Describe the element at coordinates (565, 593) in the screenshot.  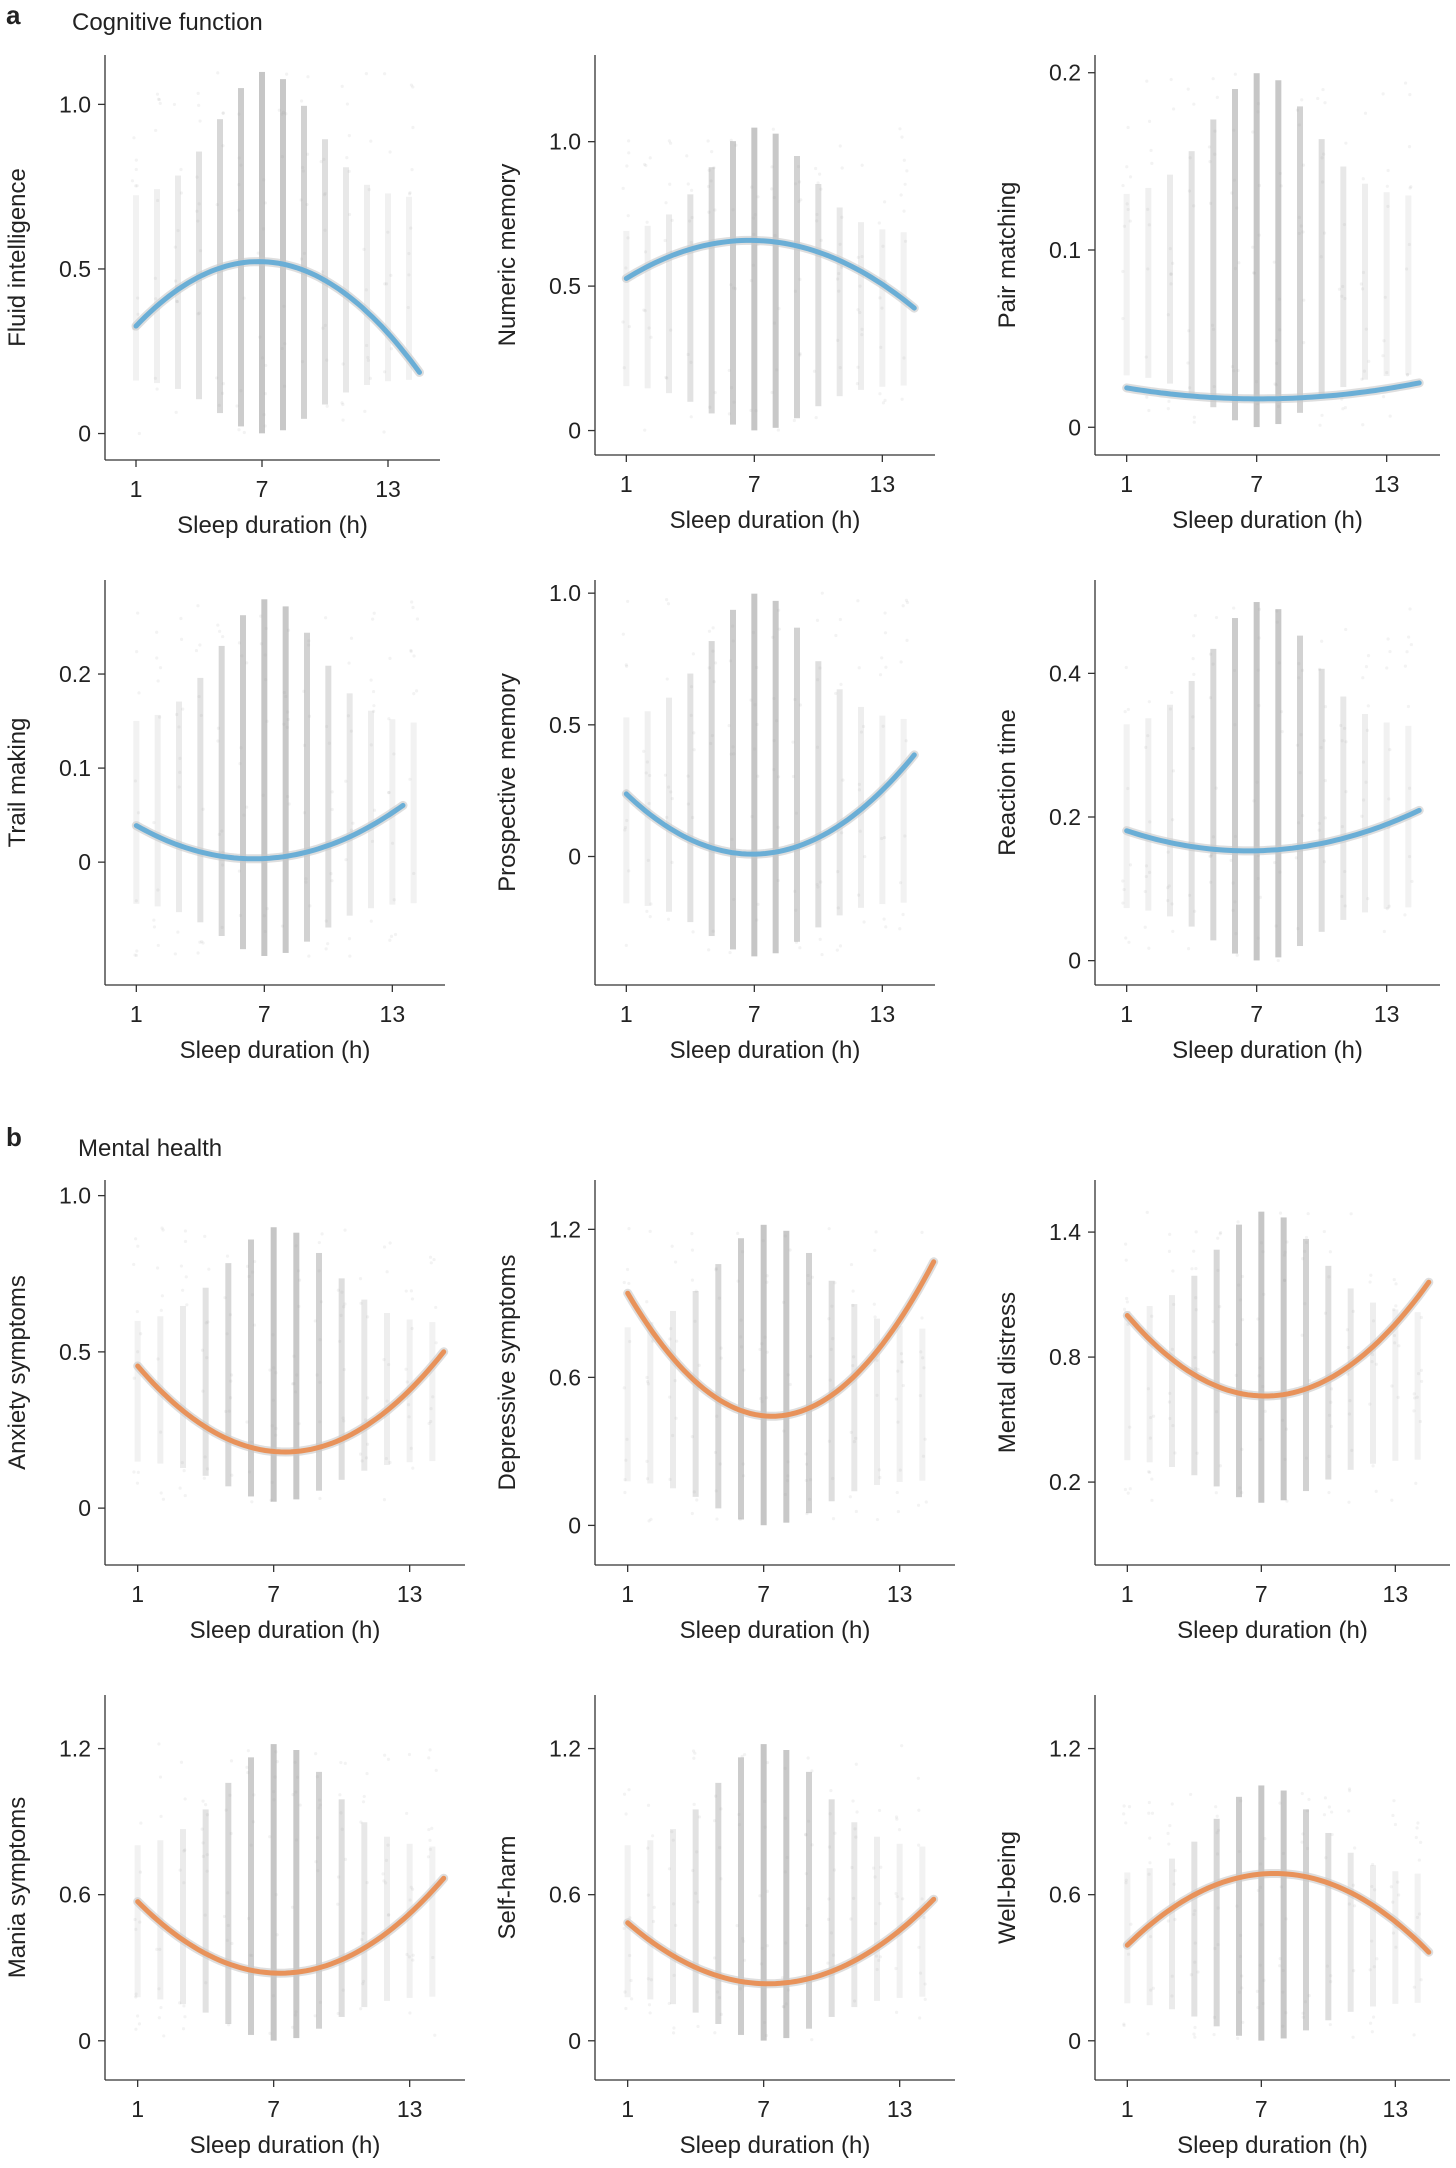
I see `y-tick-label: 1.0` at that location.